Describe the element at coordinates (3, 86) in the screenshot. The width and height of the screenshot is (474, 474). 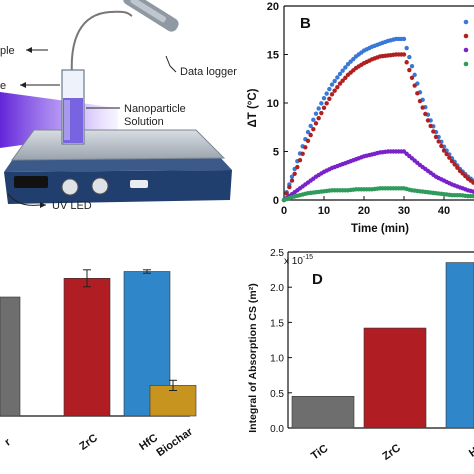
I see `probe-label: e` at that location.